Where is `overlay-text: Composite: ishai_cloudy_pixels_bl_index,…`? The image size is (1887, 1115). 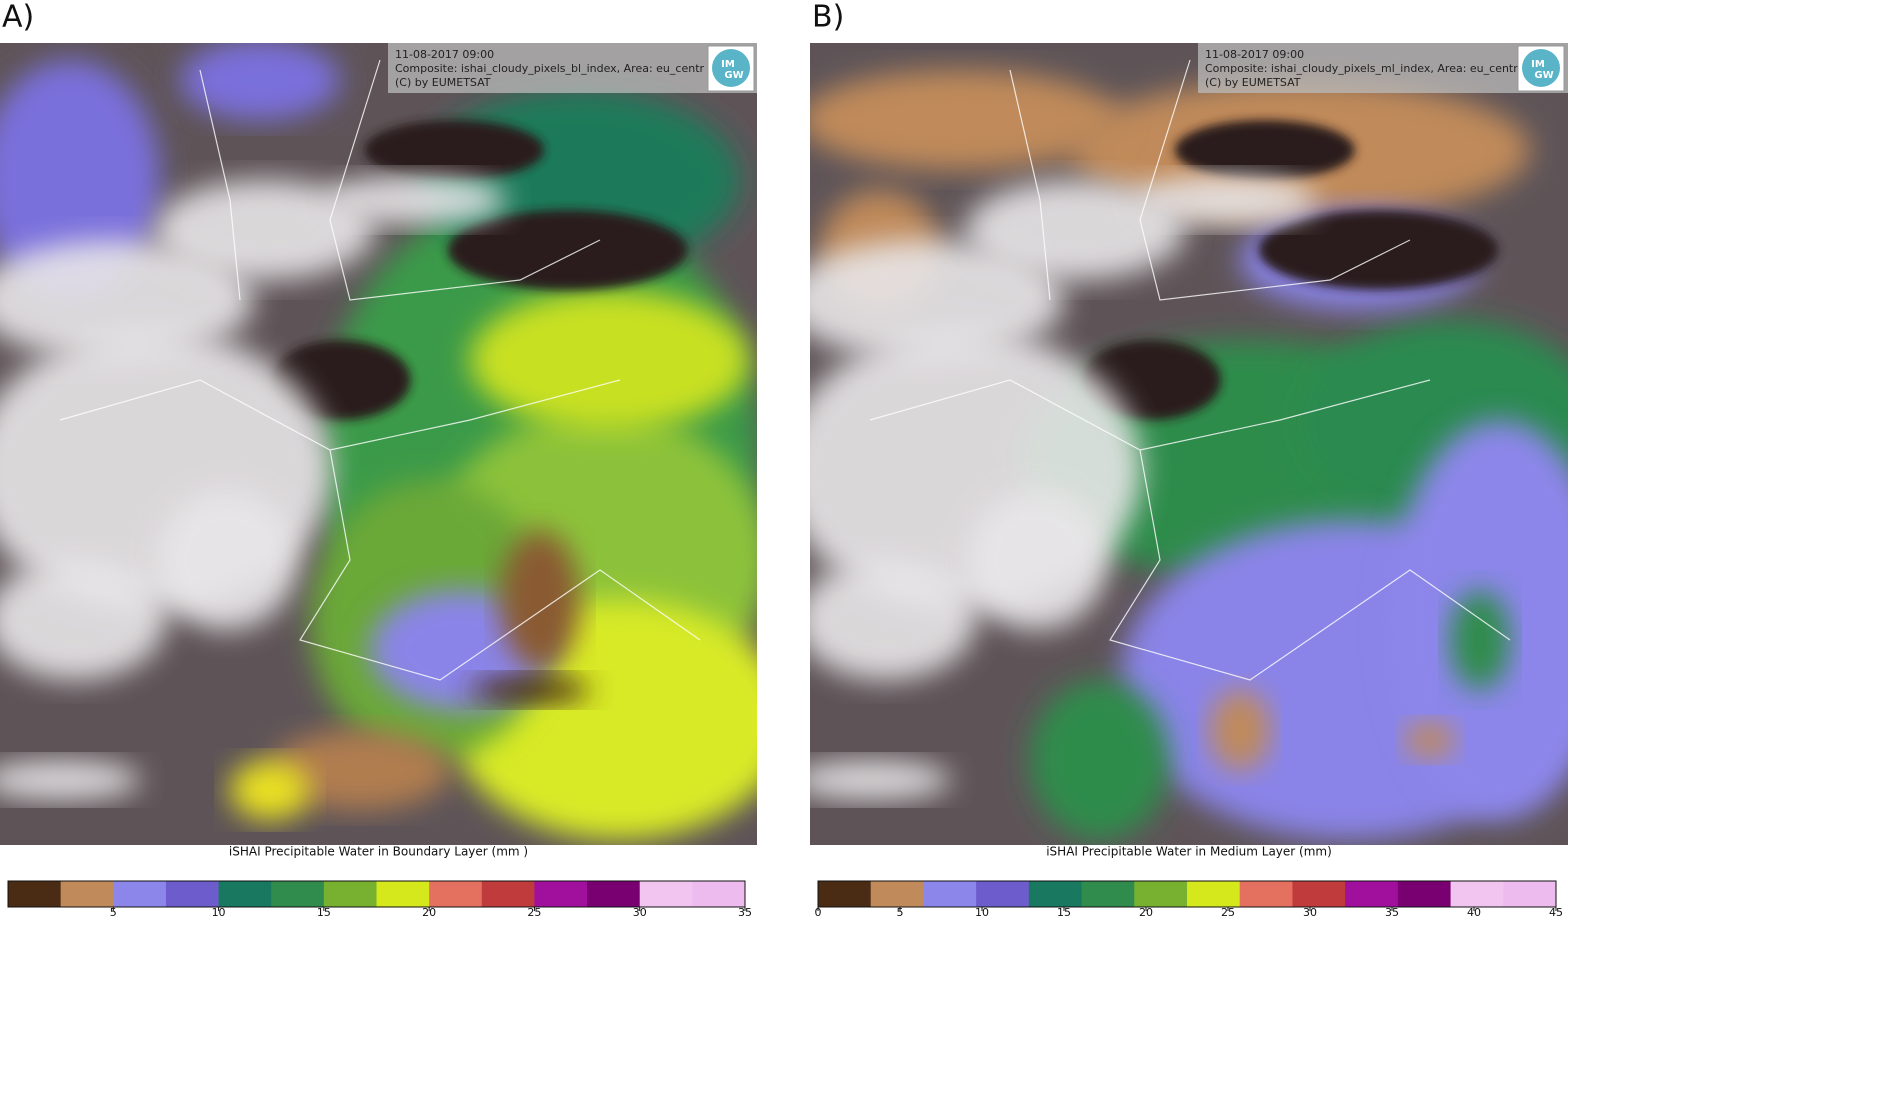
overlay-text: Composite: ishai_cloudy_pixels_bl_index,… is located at coordinates (550, 68).